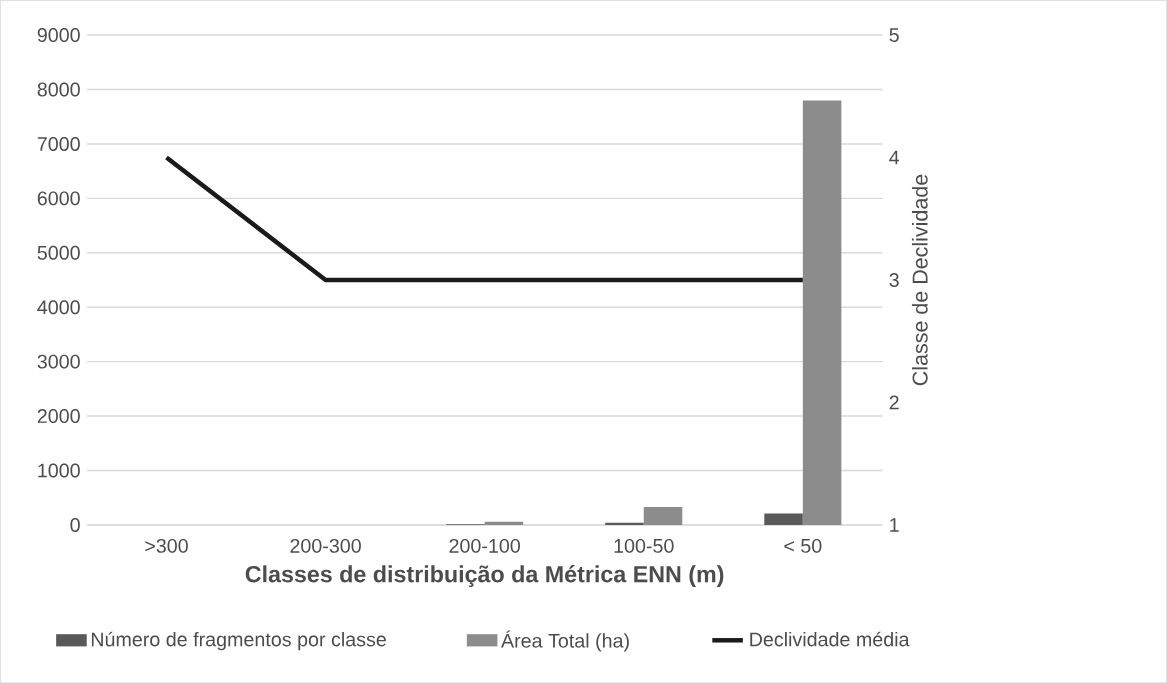  Describe the element at coordinates (59, 470) in the screenshot. I see `y-tick-label: 1000` at that location.